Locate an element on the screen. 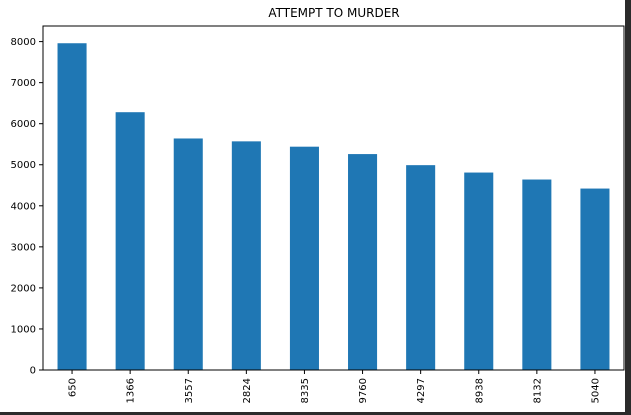 Image resolution: width=631 pixels, height=415 pixels. x-tick-label: 2824 is located at coordinates (247, 390).